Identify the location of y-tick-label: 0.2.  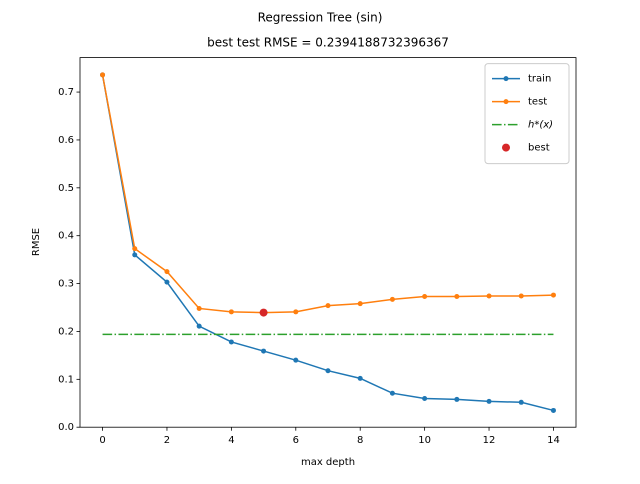
(66, 331).